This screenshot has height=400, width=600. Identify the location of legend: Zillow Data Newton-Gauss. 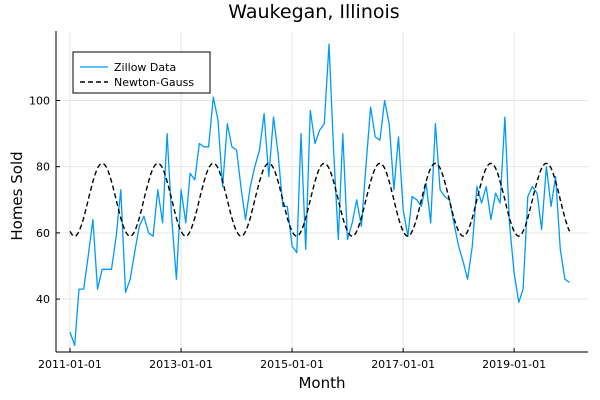
(141, 72).